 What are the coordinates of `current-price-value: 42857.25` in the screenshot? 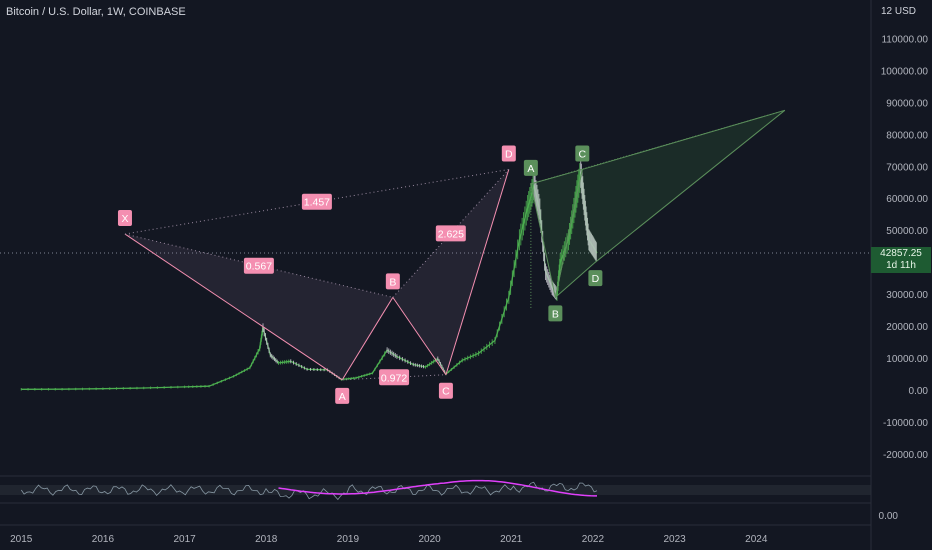 It's located at (901, 253).